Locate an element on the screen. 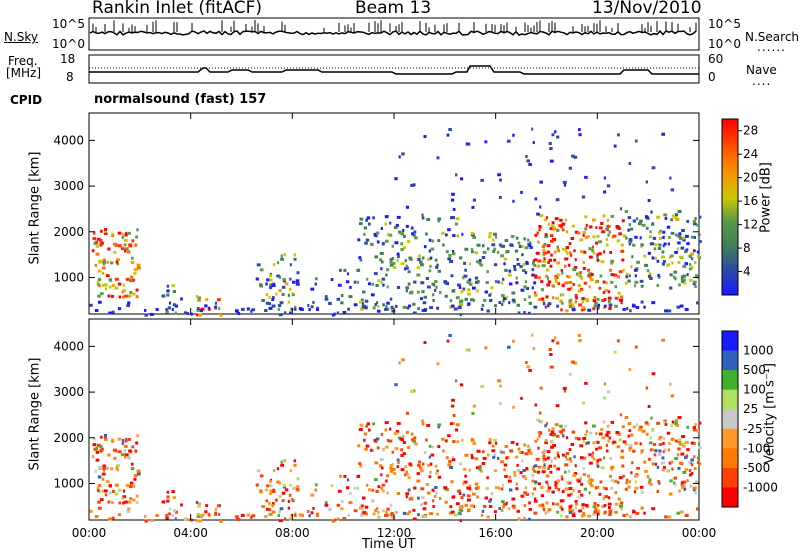  velocity-cbar-tick-label: 500 is located at coordinates (754, 370).